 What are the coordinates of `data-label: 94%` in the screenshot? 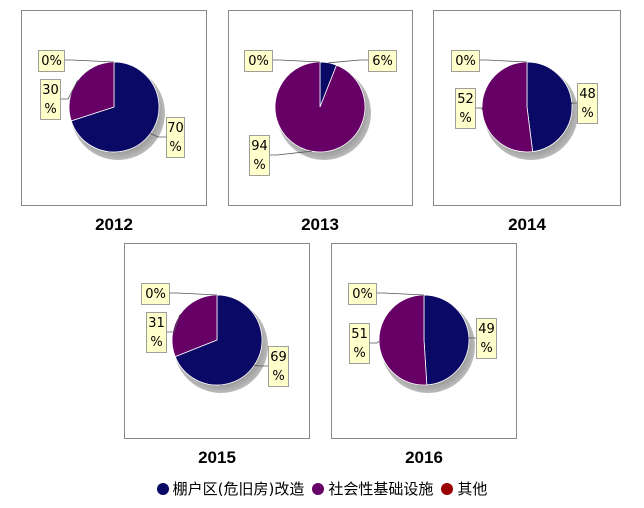 It's located at (259, 156).